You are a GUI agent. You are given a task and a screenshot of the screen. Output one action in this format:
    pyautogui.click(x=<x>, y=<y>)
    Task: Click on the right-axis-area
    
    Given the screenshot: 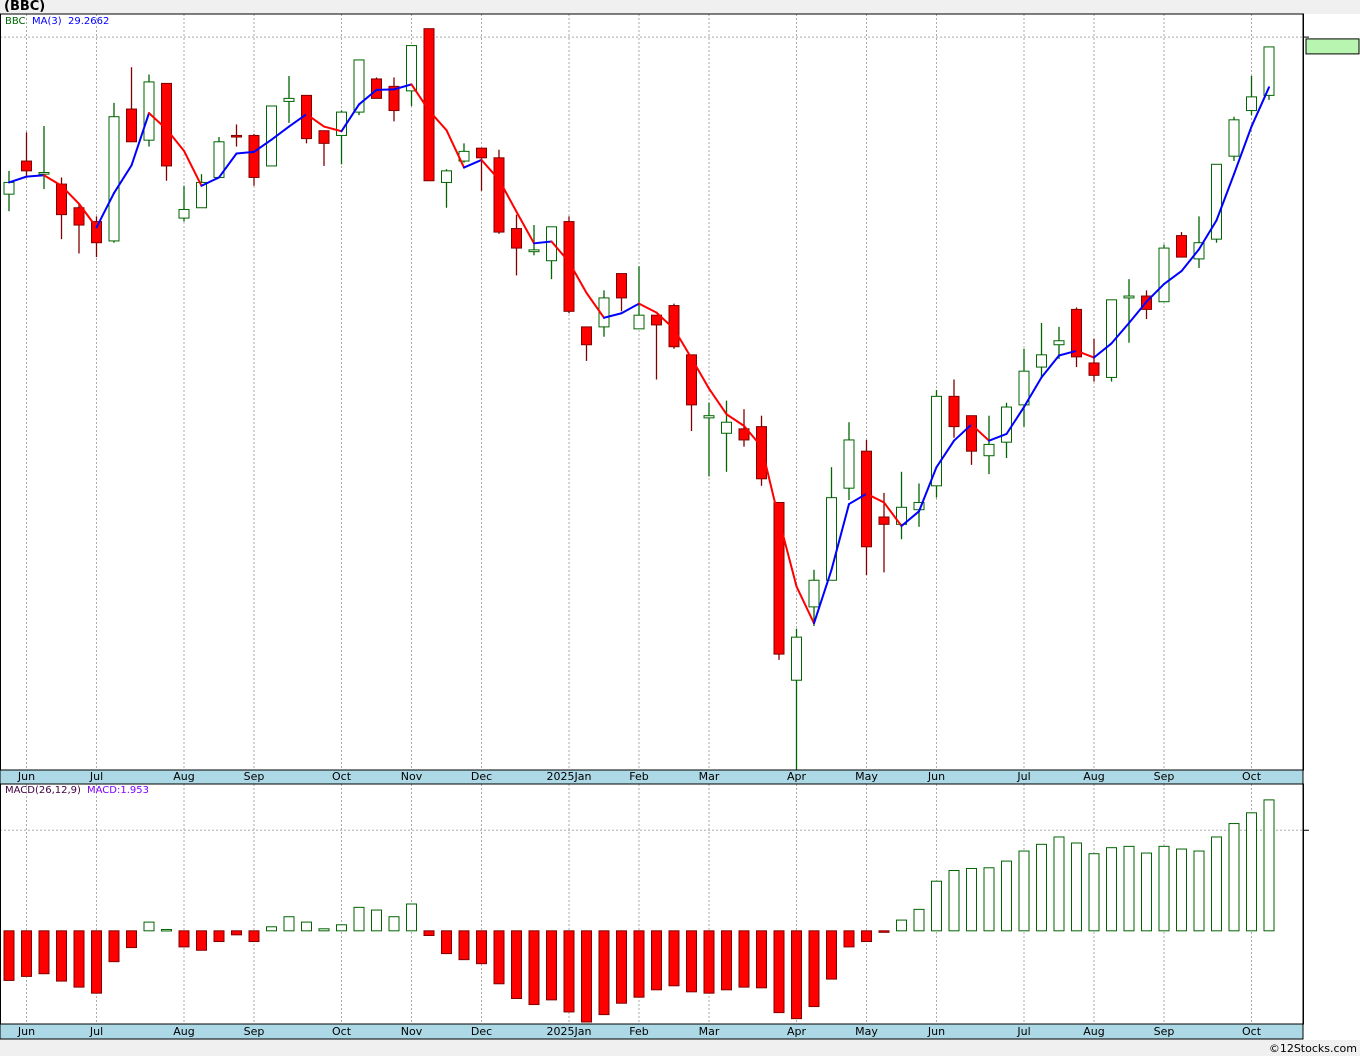 What is the action you would take?
    pyautogui.click(x=1331, y=527)
    